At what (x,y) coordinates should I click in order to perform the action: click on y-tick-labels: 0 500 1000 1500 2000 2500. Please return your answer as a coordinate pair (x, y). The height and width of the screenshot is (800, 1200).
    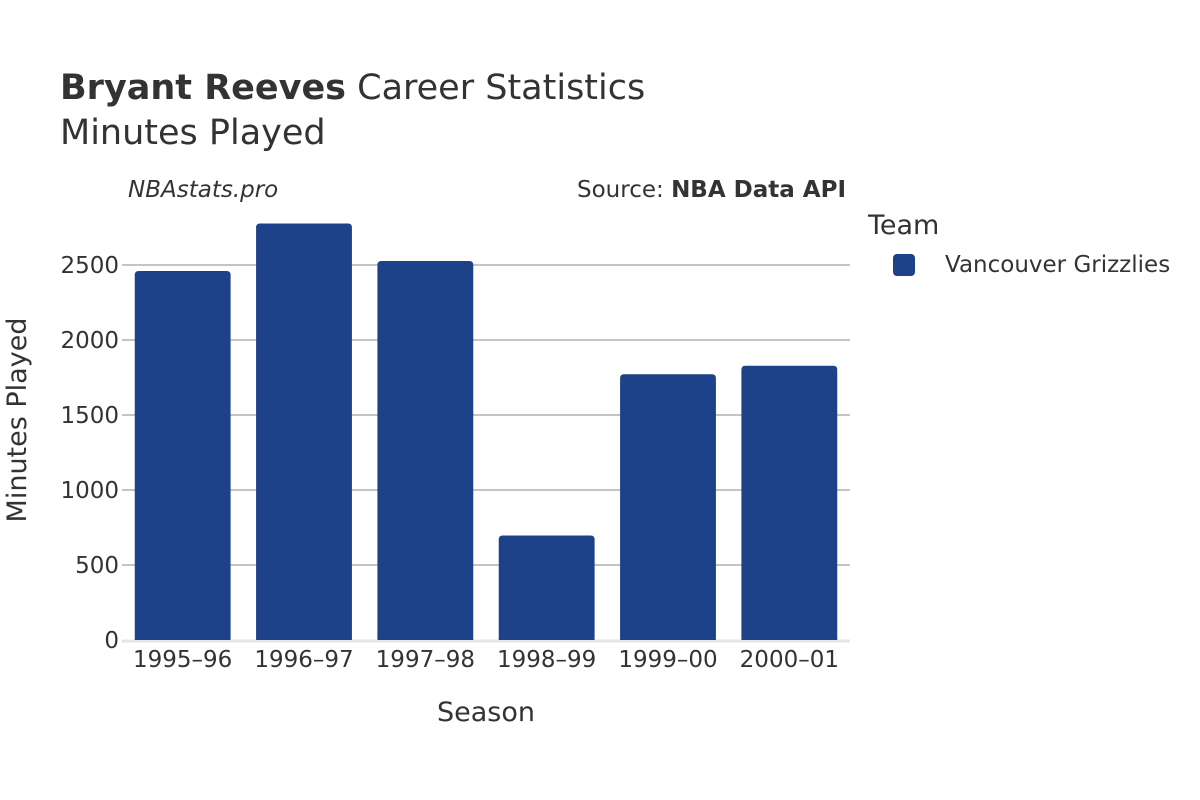
    Looking at the image, I should click on (89, 453).